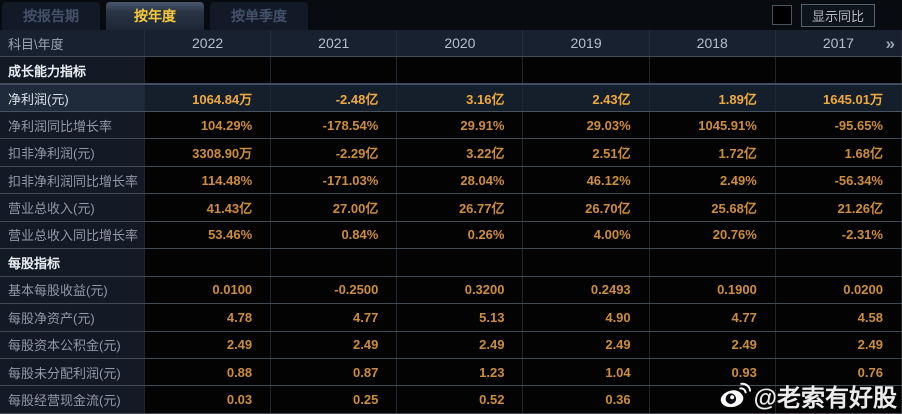 The height and width of the screenshot is (414, 902). Describe the element at coordinates (586, 43) in the screenshot. I see `year-column-header: 2019` at that location.